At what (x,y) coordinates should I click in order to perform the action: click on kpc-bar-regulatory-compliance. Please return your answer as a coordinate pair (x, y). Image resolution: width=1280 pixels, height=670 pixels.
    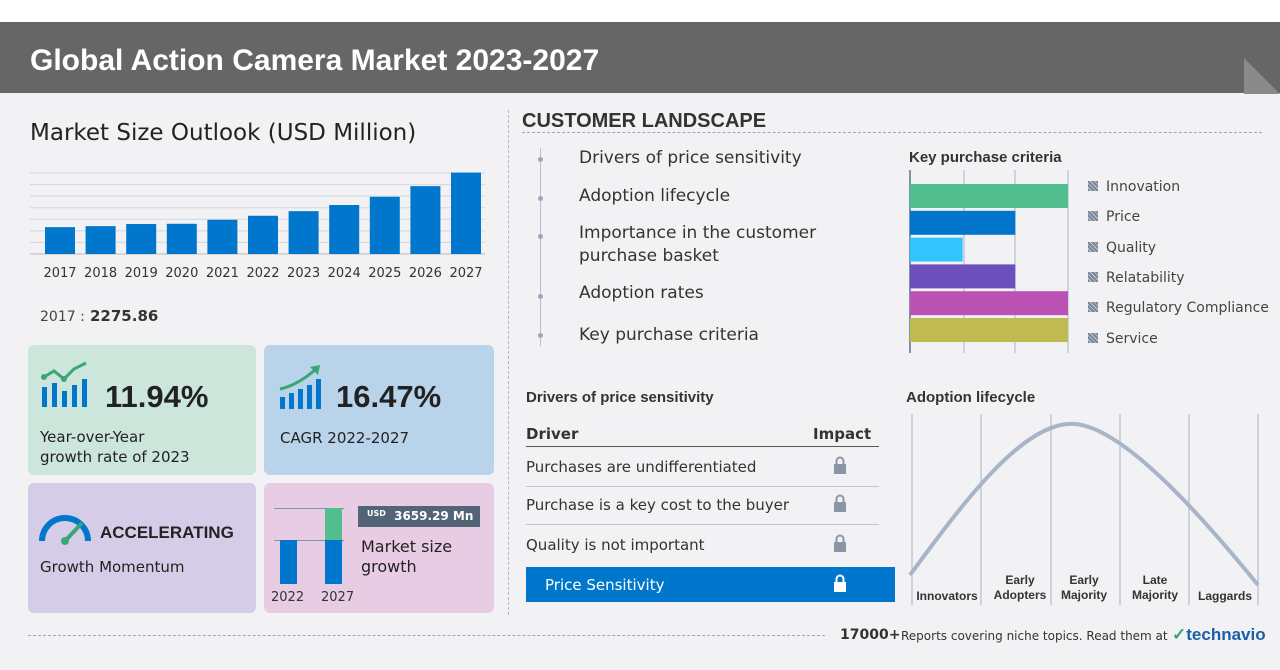
    Looking at the image, I should click on (989, 303).